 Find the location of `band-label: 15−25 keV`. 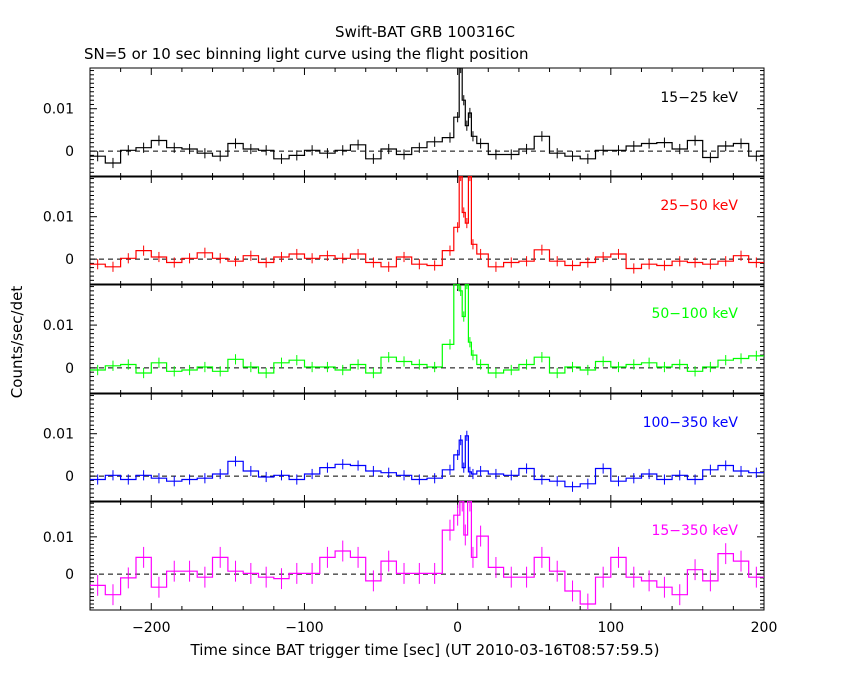

band-label: 15−25 keV is located at coordinates (699, 98).